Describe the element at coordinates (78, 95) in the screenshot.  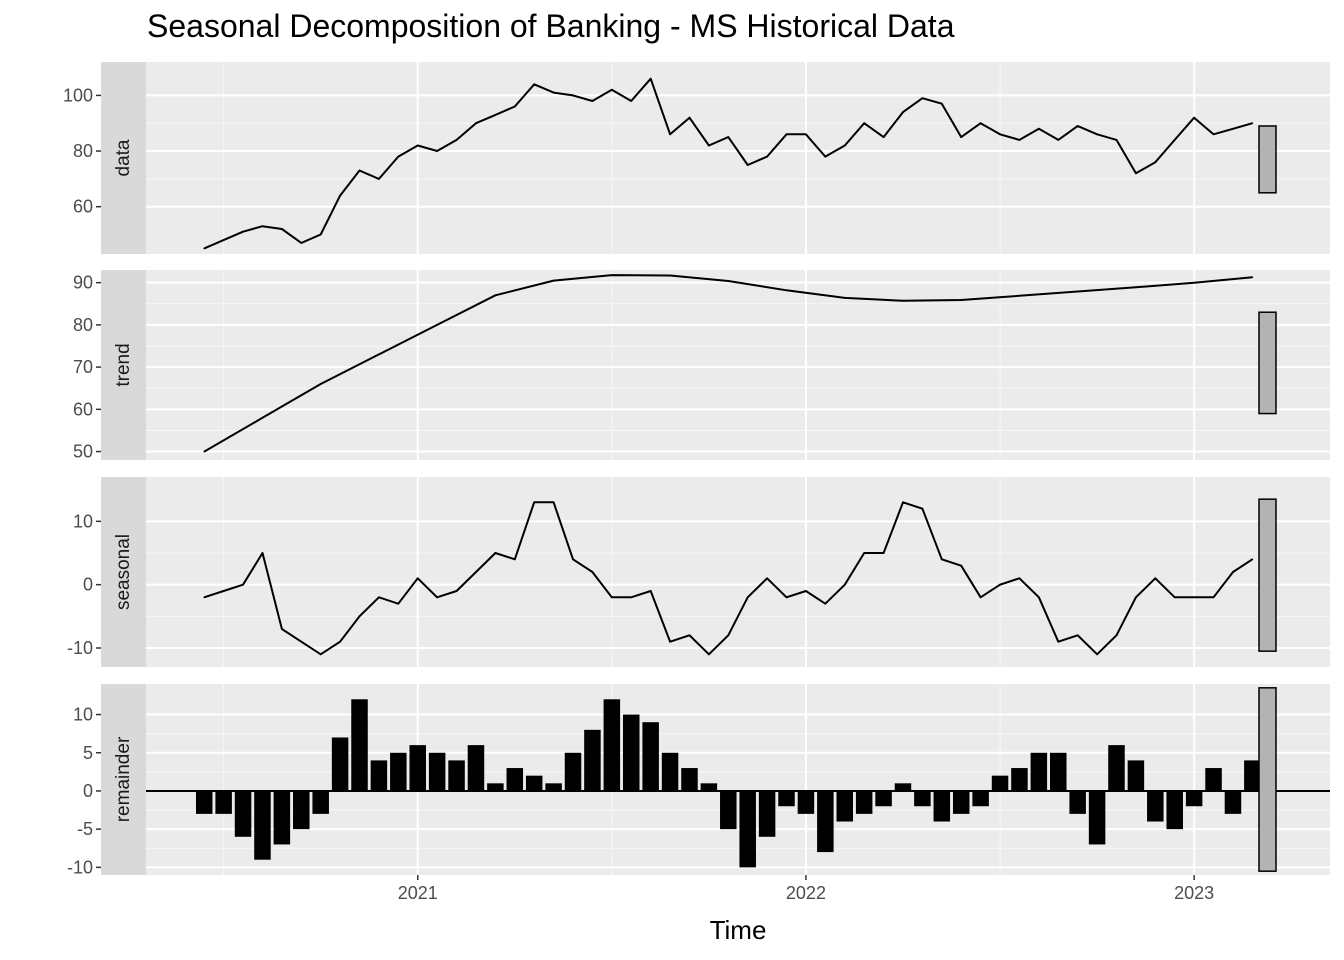
I see `y-tick-label: 100` at that location.